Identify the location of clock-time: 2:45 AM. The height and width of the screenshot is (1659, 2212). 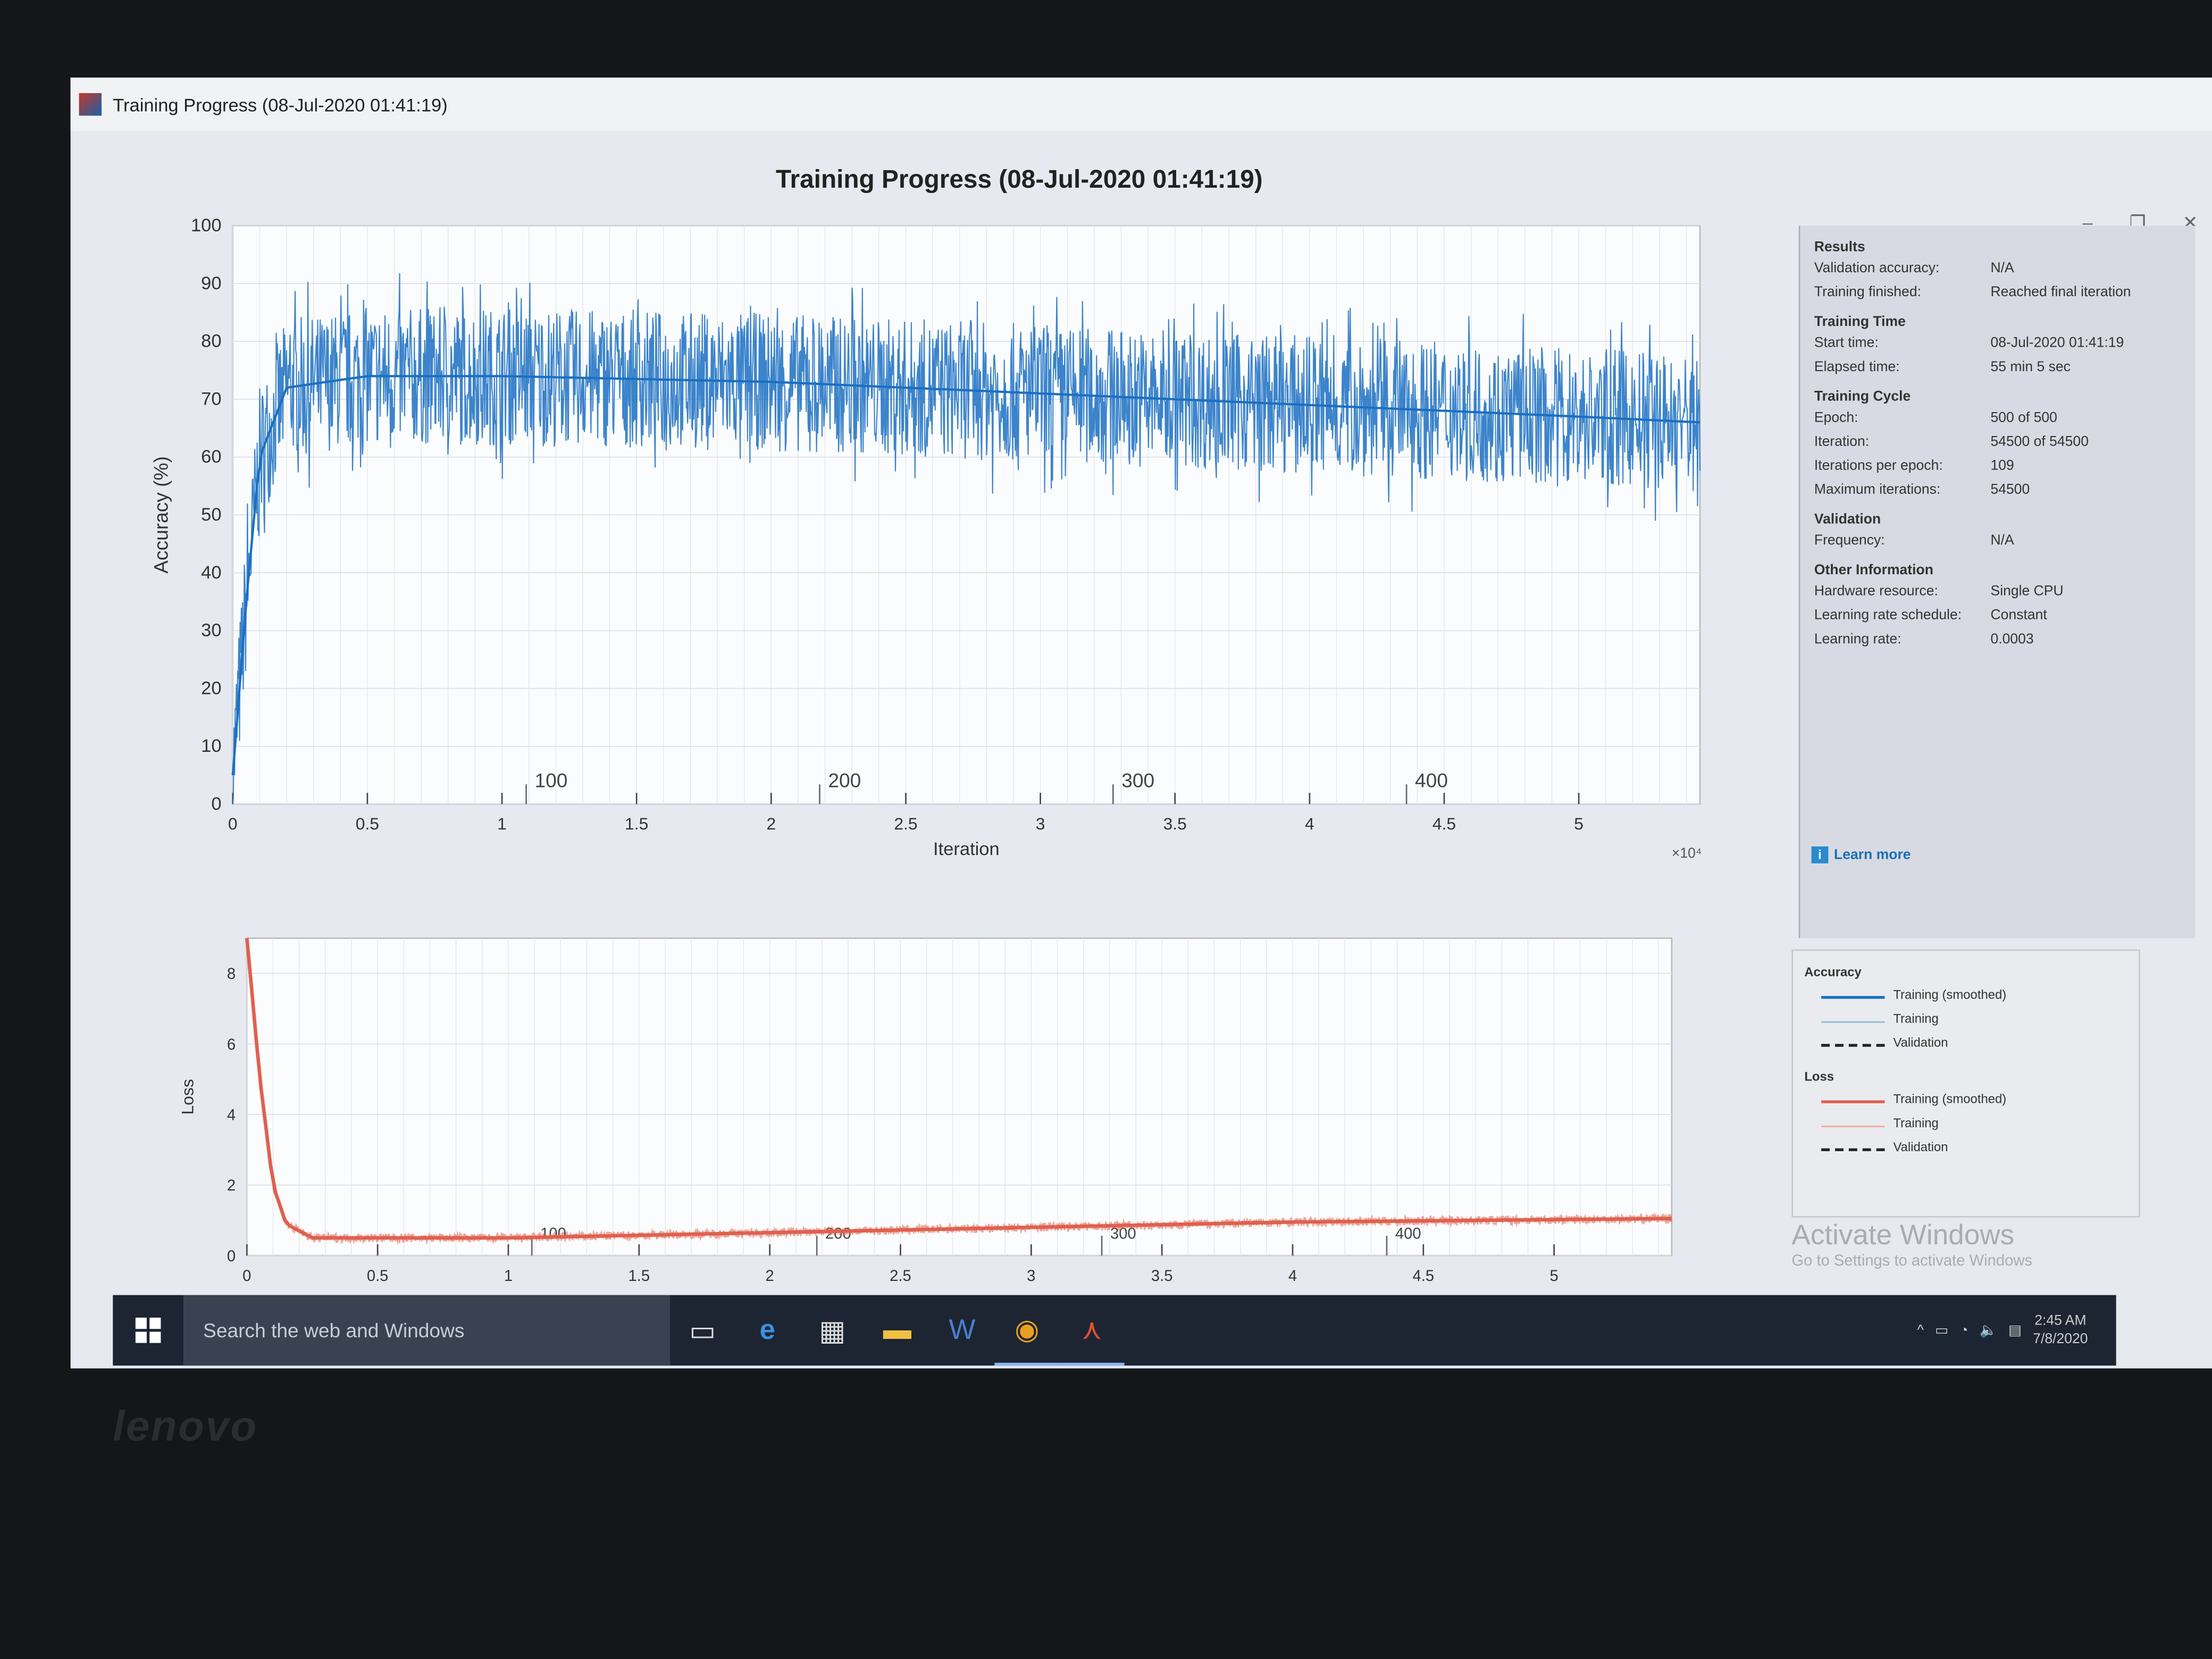
(2060, 1321).